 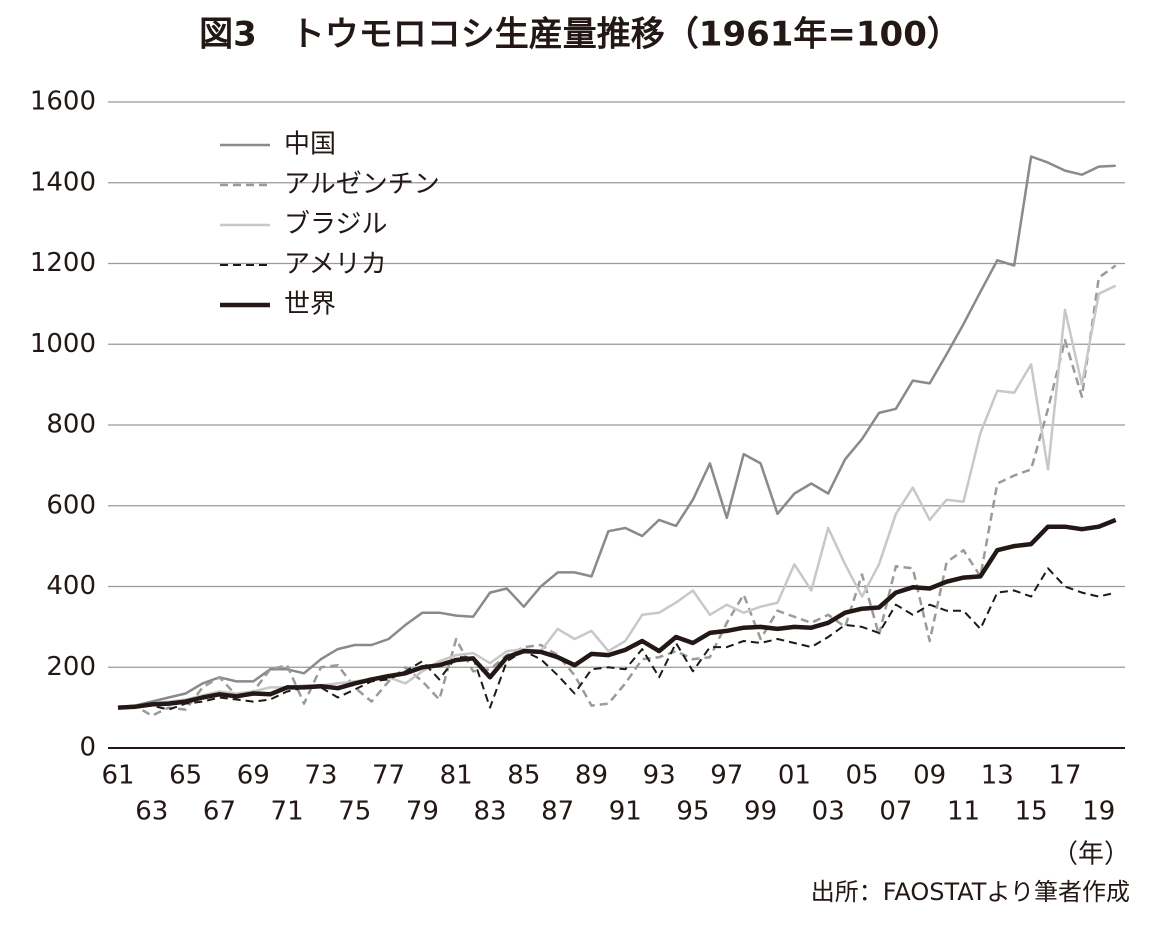 I want to click on x-tick-label: 17, so click(x=1064, y=776).